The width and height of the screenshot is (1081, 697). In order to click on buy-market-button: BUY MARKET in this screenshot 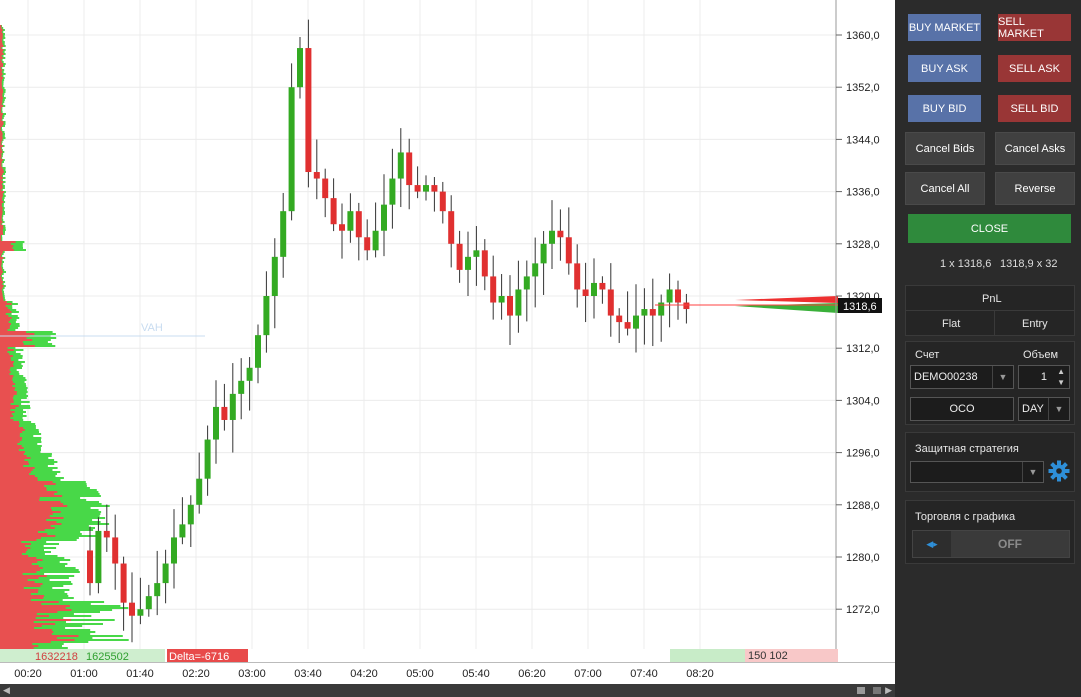, I will do `click(944, 27)`.